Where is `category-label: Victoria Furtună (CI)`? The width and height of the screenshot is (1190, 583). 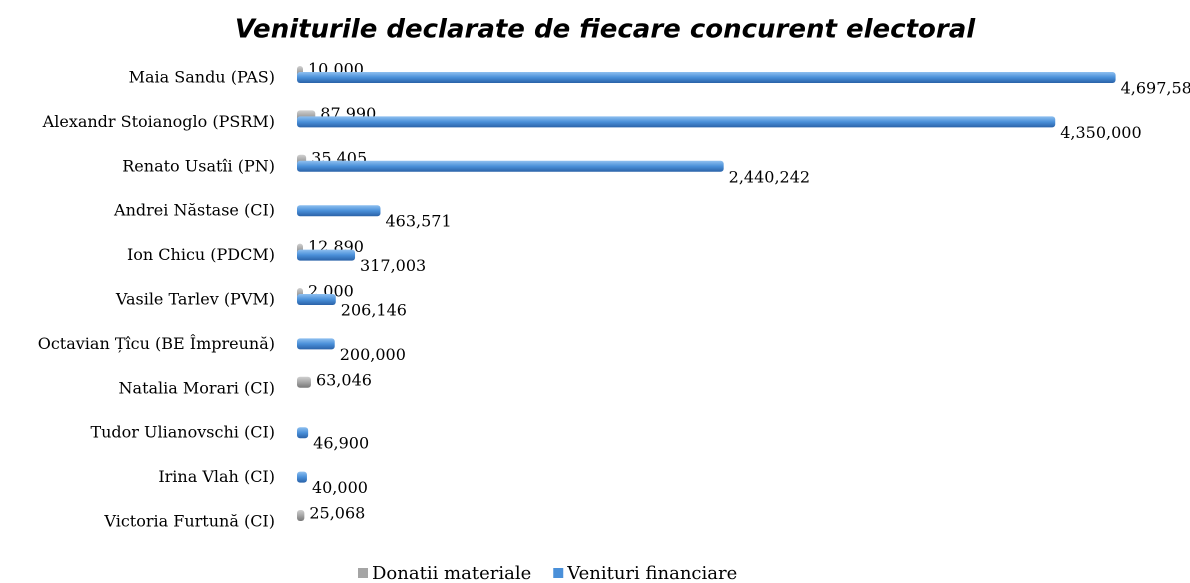 category-label: Victoria Furtună (CI) is located at coordinates (189, 521).